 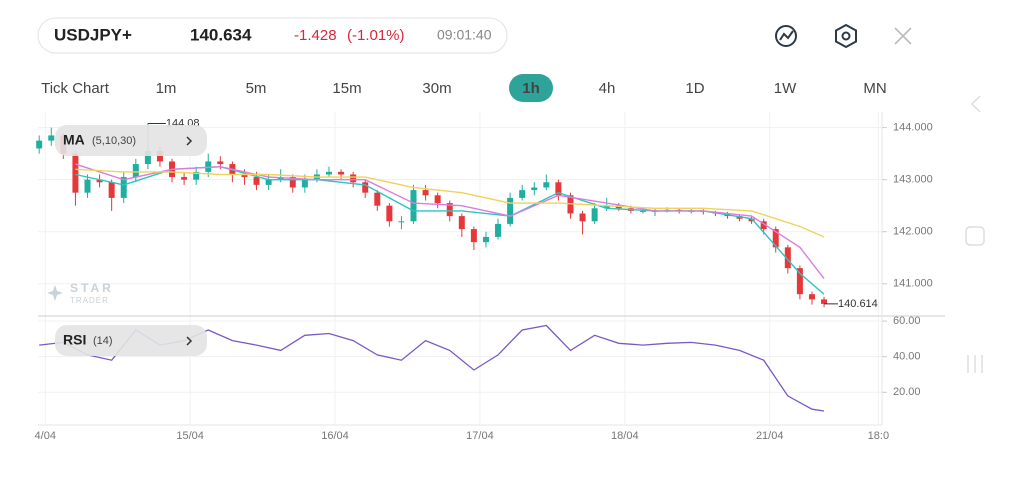 What do you see at coordinates (858, 304) in the screenshot?
I see `last-label: 140.614` at bounding box center [858, 304].